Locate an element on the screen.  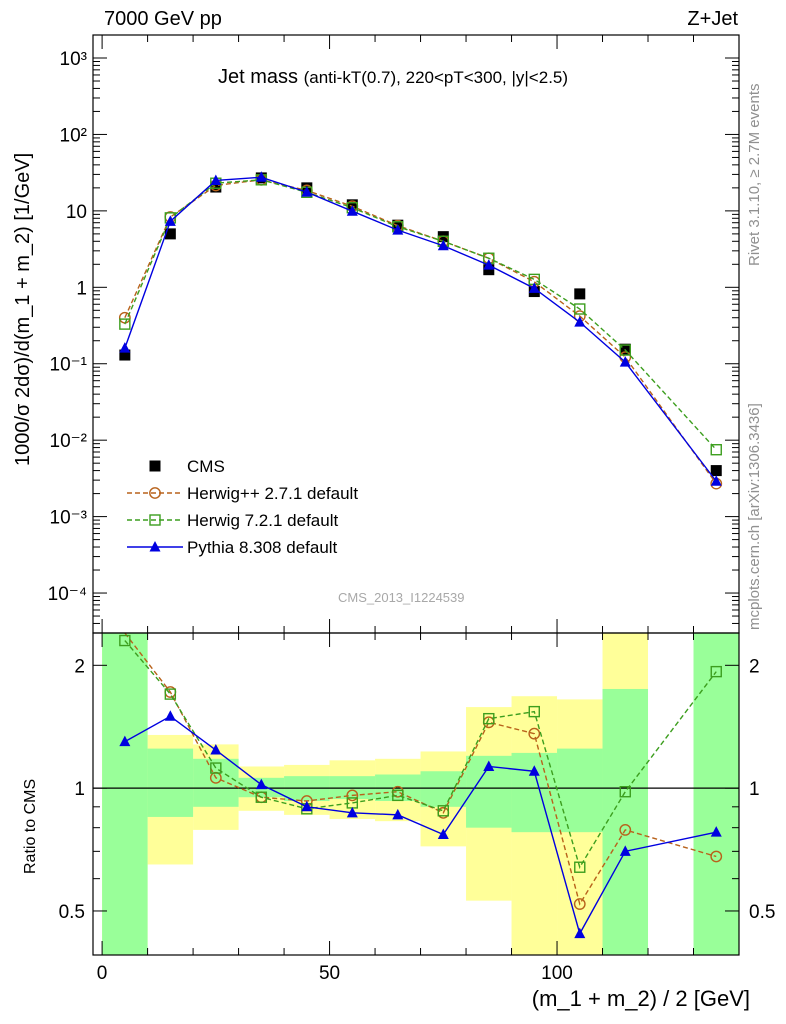
main-y-tick-label-6: 10² is located at coordinates (73, 135).